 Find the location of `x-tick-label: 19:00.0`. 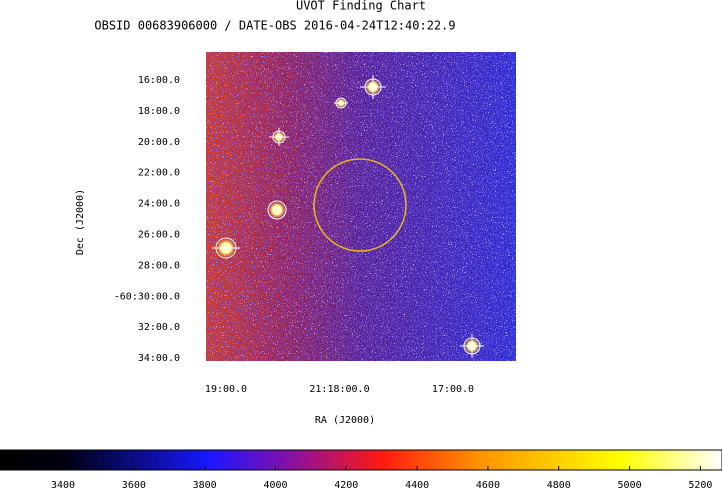

x-tick-label: 19:00.0 is located at coordinates (226, 389).